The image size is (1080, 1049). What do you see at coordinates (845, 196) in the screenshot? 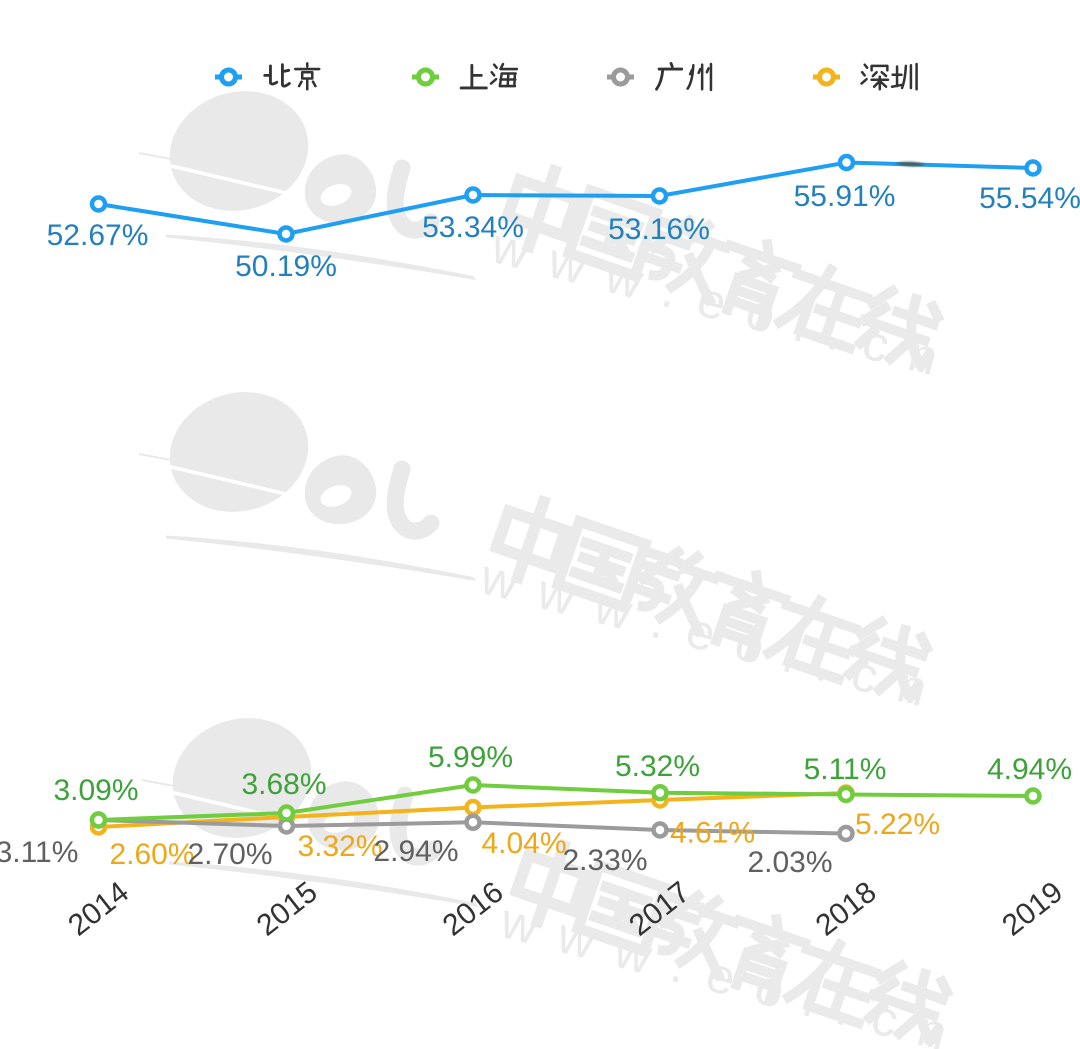
I see `svg-text: 55.91%` at bounding box center [845, 196].